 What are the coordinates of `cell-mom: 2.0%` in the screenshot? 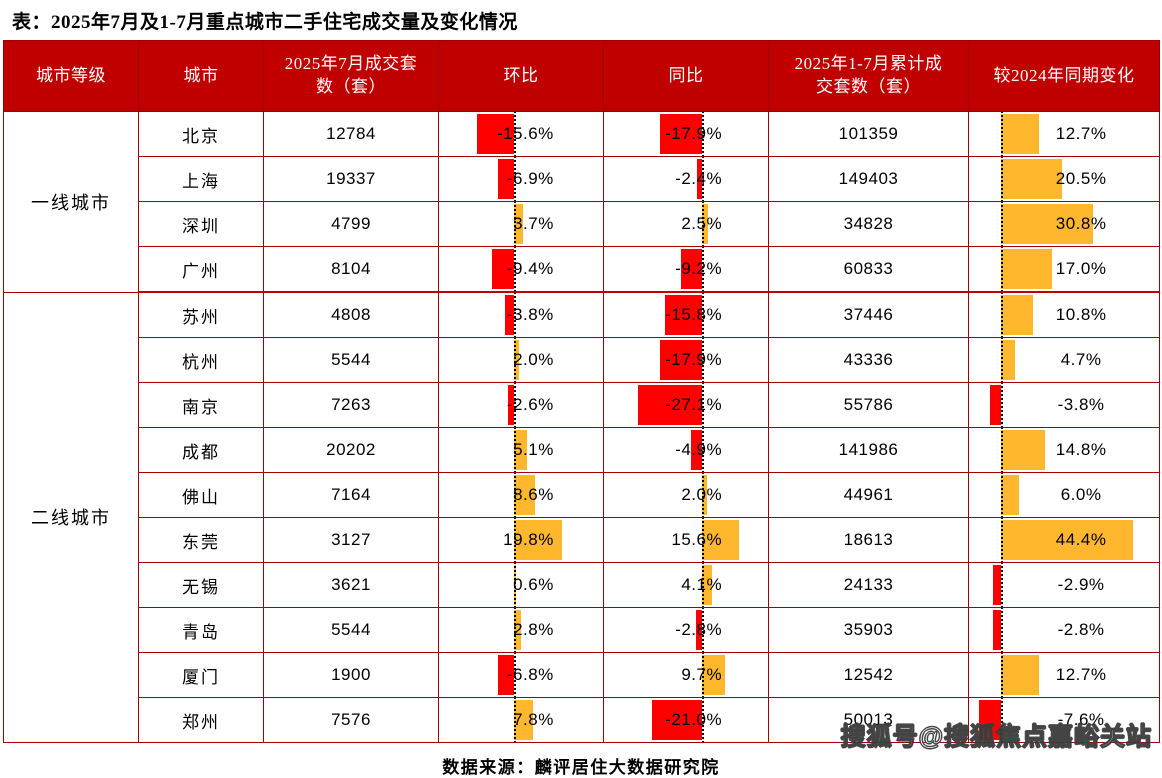 It's located at (521, 360).